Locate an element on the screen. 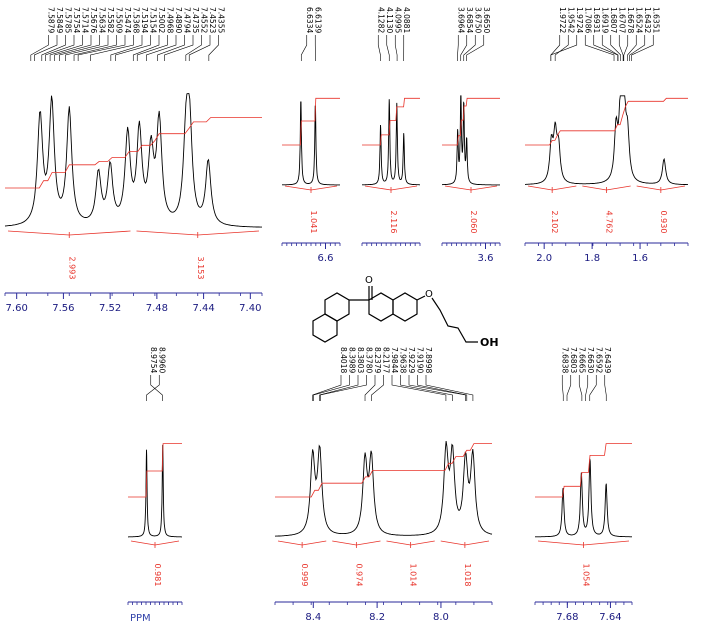 The height and width of the screenshot is (629, 702). integral-value: 3.153 is located at coordinates (200, 268).